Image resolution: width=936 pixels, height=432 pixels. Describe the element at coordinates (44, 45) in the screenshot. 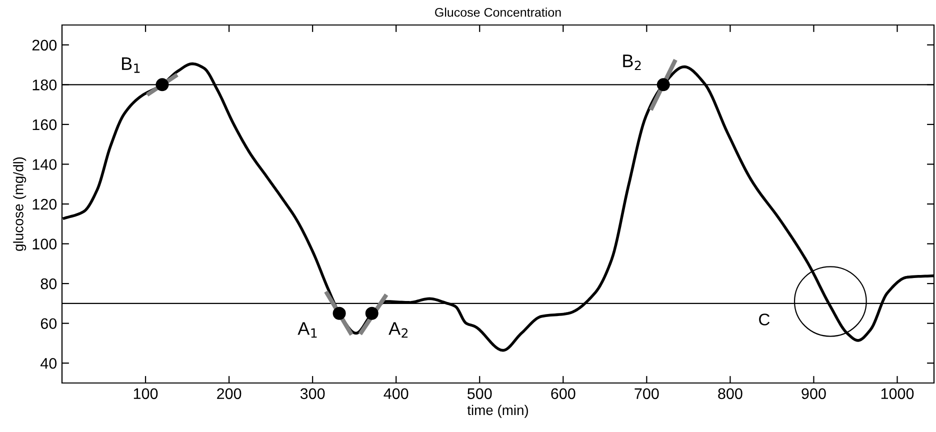

I see `y-tick-label: 200` at that location.